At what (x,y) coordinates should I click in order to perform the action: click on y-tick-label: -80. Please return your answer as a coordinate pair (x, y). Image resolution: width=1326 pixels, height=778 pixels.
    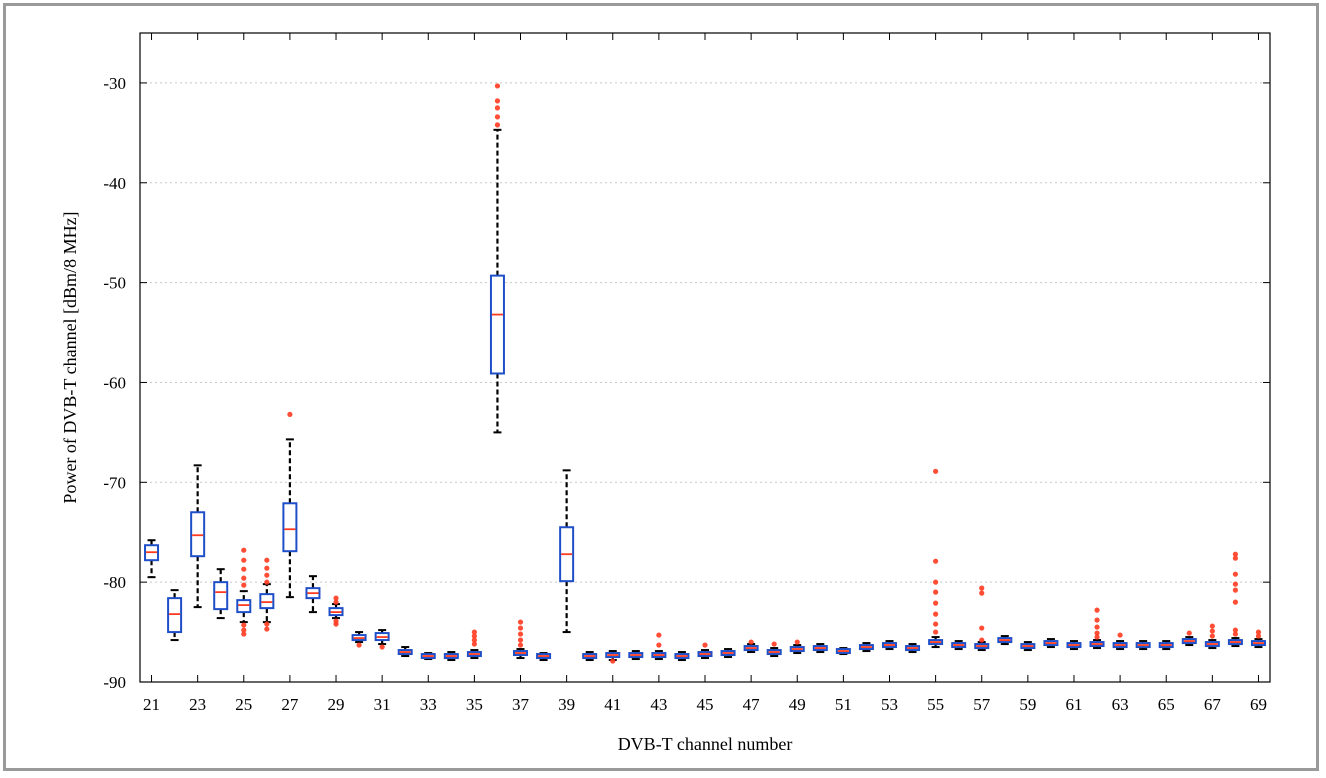
    Looking at the image, I should click on (114, 582).